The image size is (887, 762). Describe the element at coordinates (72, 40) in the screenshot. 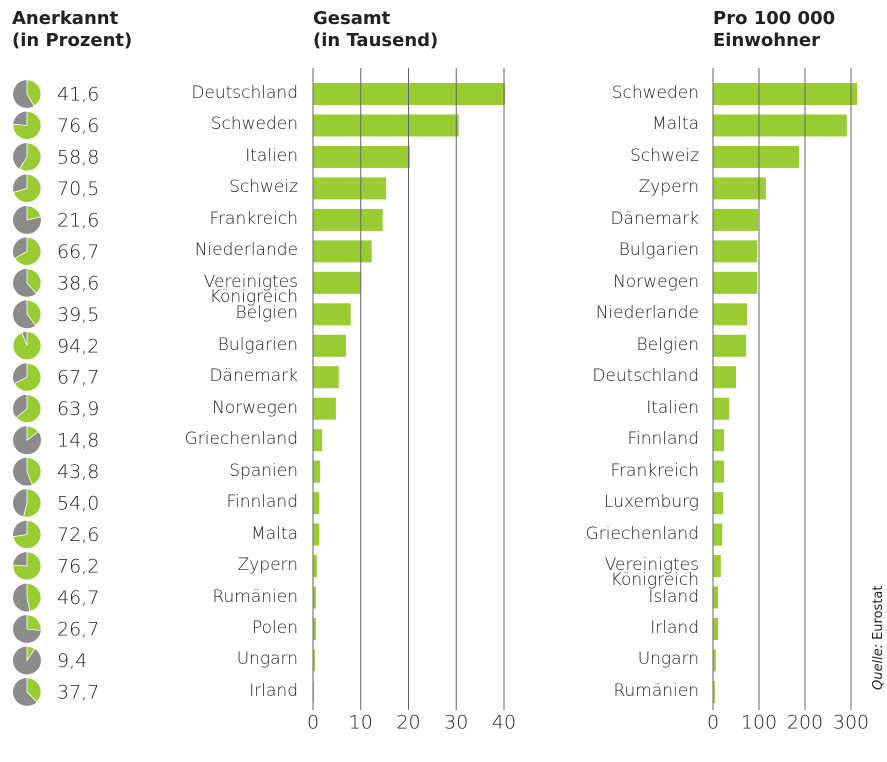

I see `chart-title: (in Prozent)` at that location.